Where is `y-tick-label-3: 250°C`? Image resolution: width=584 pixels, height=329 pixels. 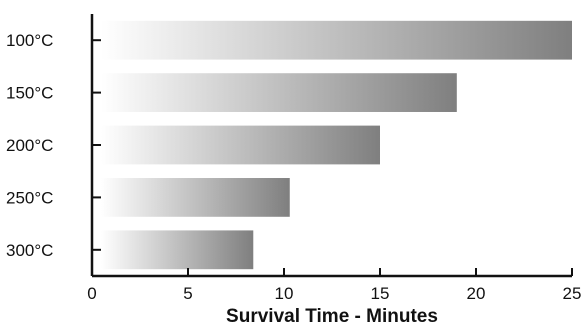
y-tick-label-3: 250°C is located at coordinates (29, 197).